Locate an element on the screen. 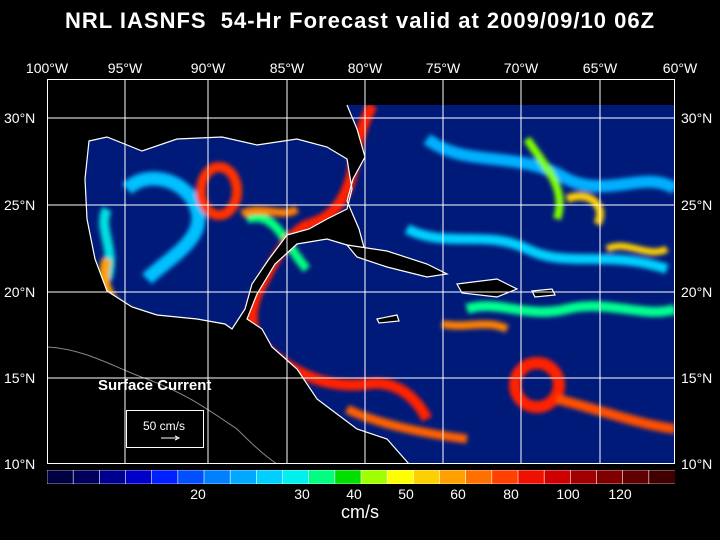  legend-box: 50 cm/s is located at coordinates (165, 429).